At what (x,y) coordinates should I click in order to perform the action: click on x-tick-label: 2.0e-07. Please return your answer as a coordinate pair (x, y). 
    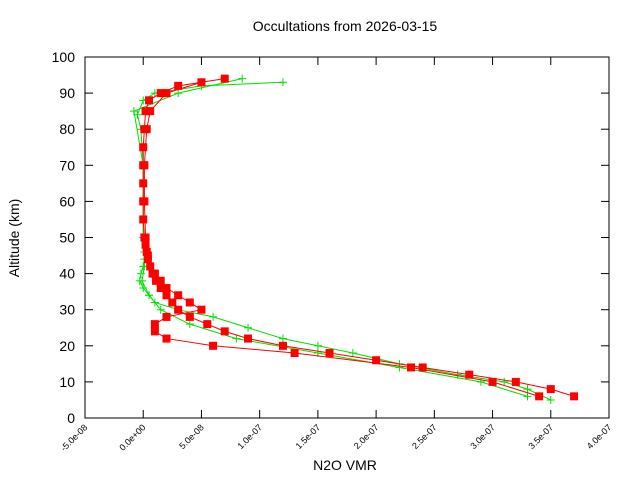
    Looking at the image, I should click on (366, 436).